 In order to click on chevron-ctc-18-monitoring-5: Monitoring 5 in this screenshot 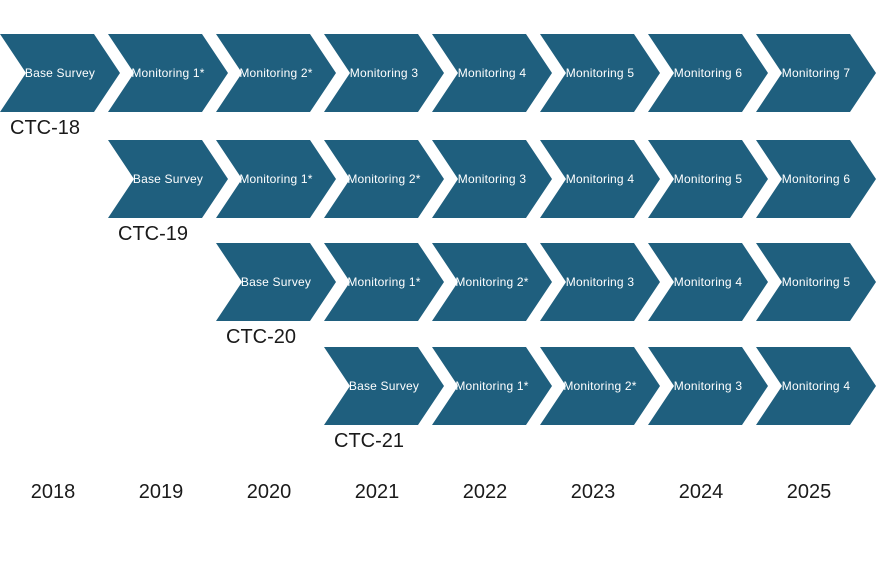, I will do `click(600, 73)`.